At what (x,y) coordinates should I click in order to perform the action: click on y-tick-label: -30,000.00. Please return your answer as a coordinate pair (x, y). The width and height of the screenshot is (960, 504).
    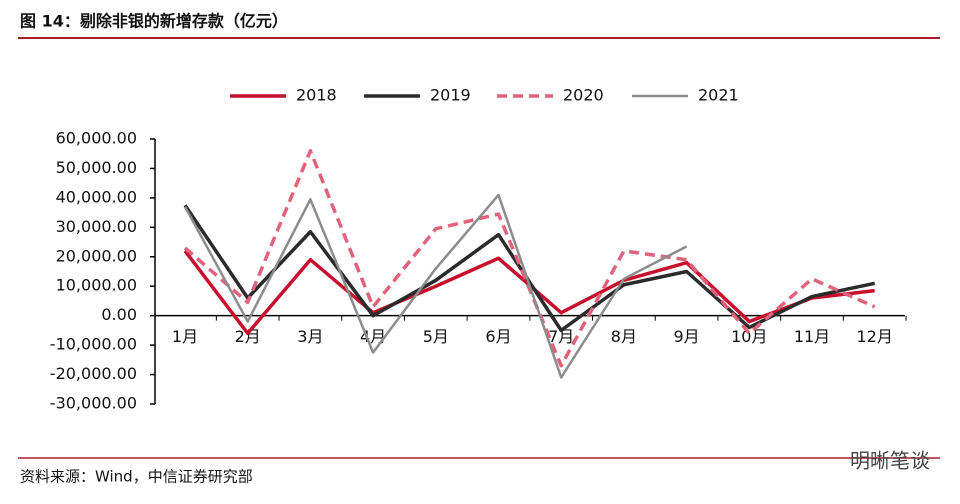
    Looking at the image, I should click on (93, 403).